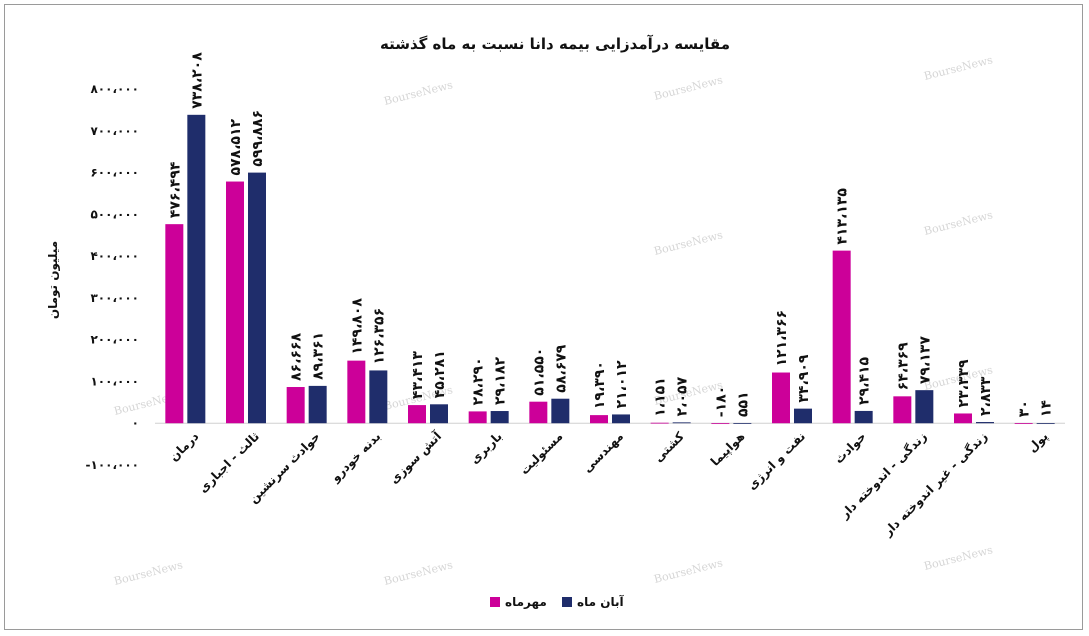 Image resolution: width=1089 pixels, height=636 pixels. Describe the element at coordinates (600, 601) in the screenshot. I see `legend-label-aban: آبان ماه` at that location.